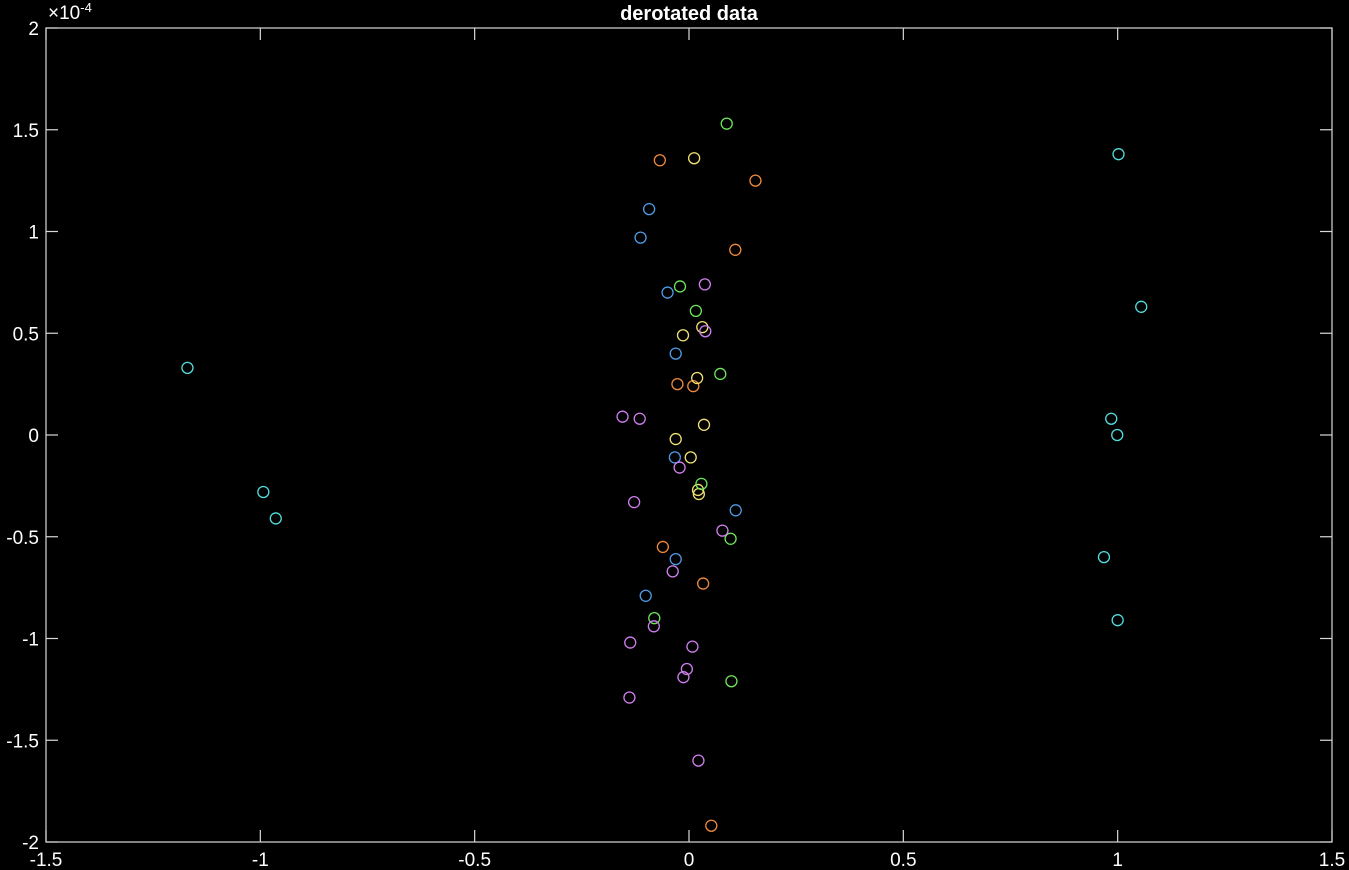  What do you see at coordinates (474, 860) in the screenshot?
I see `x-tick-label: -0.5` at bounding box center [474, 860].